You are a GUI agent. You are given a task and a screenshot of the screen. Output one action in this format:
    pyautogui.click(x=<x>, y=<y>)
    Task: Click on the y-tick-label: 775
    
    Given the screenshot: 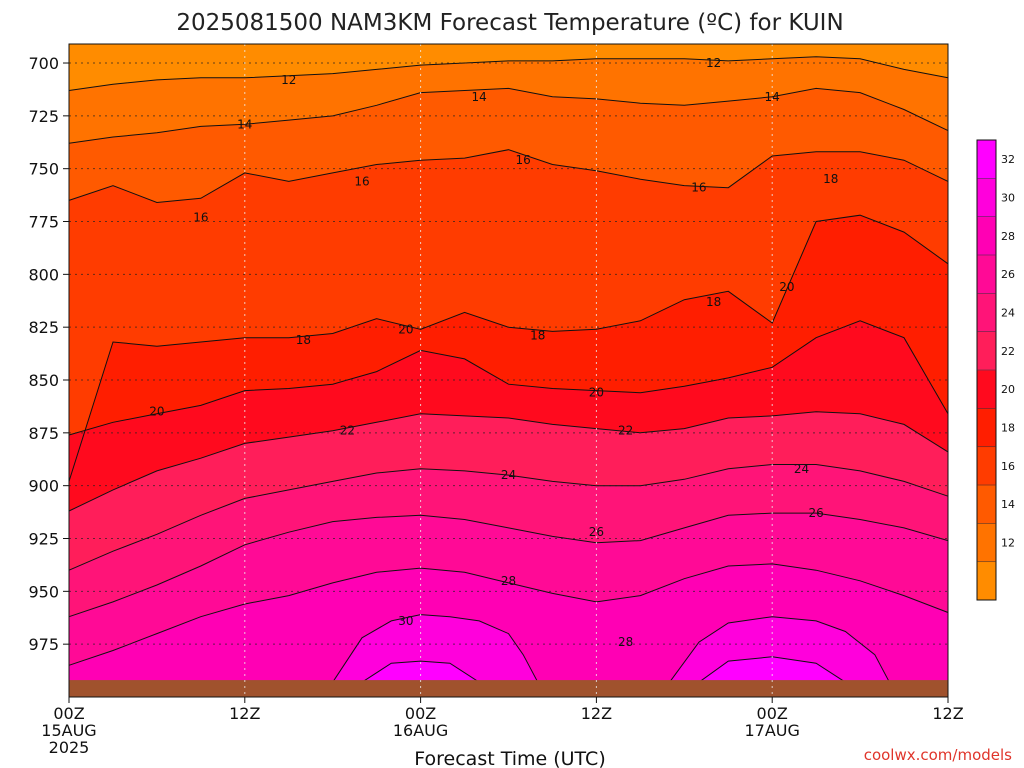 What is the action you would take?
    pyautogui.click(x=43, y=222)
    